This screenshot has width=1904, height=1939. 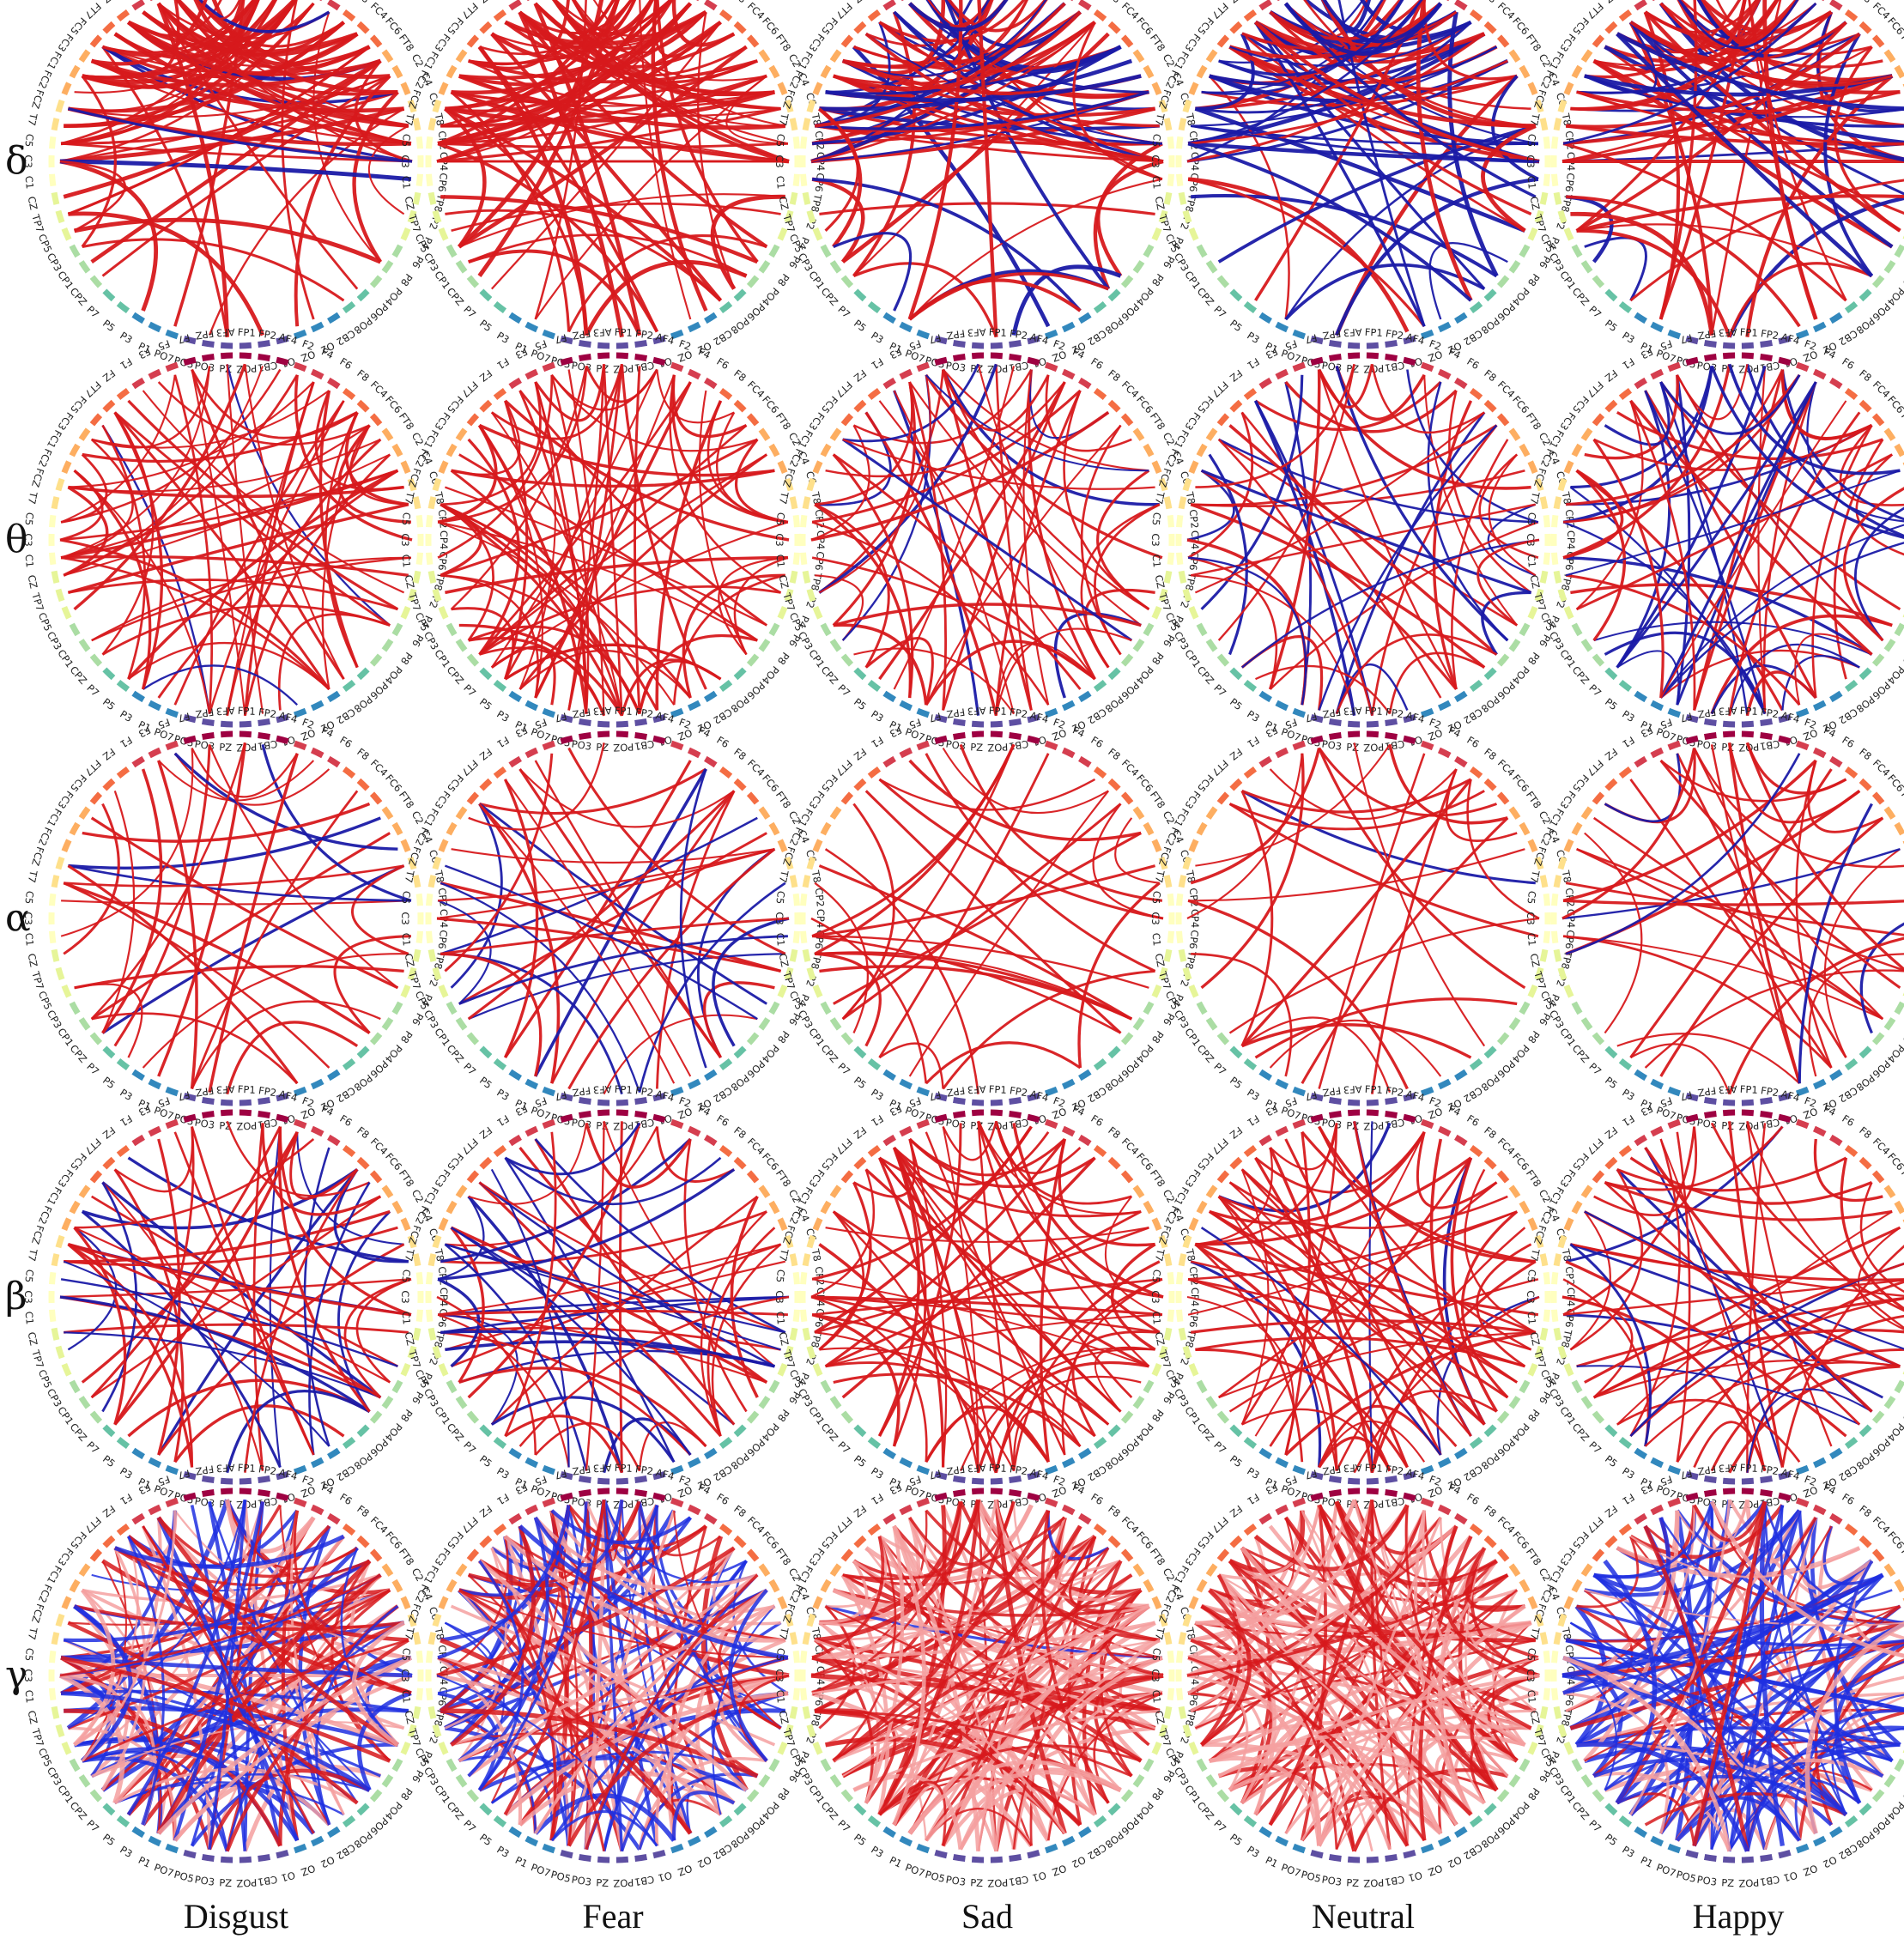 I want to click on electrode-label: CP3, so click(x=55, y=640).